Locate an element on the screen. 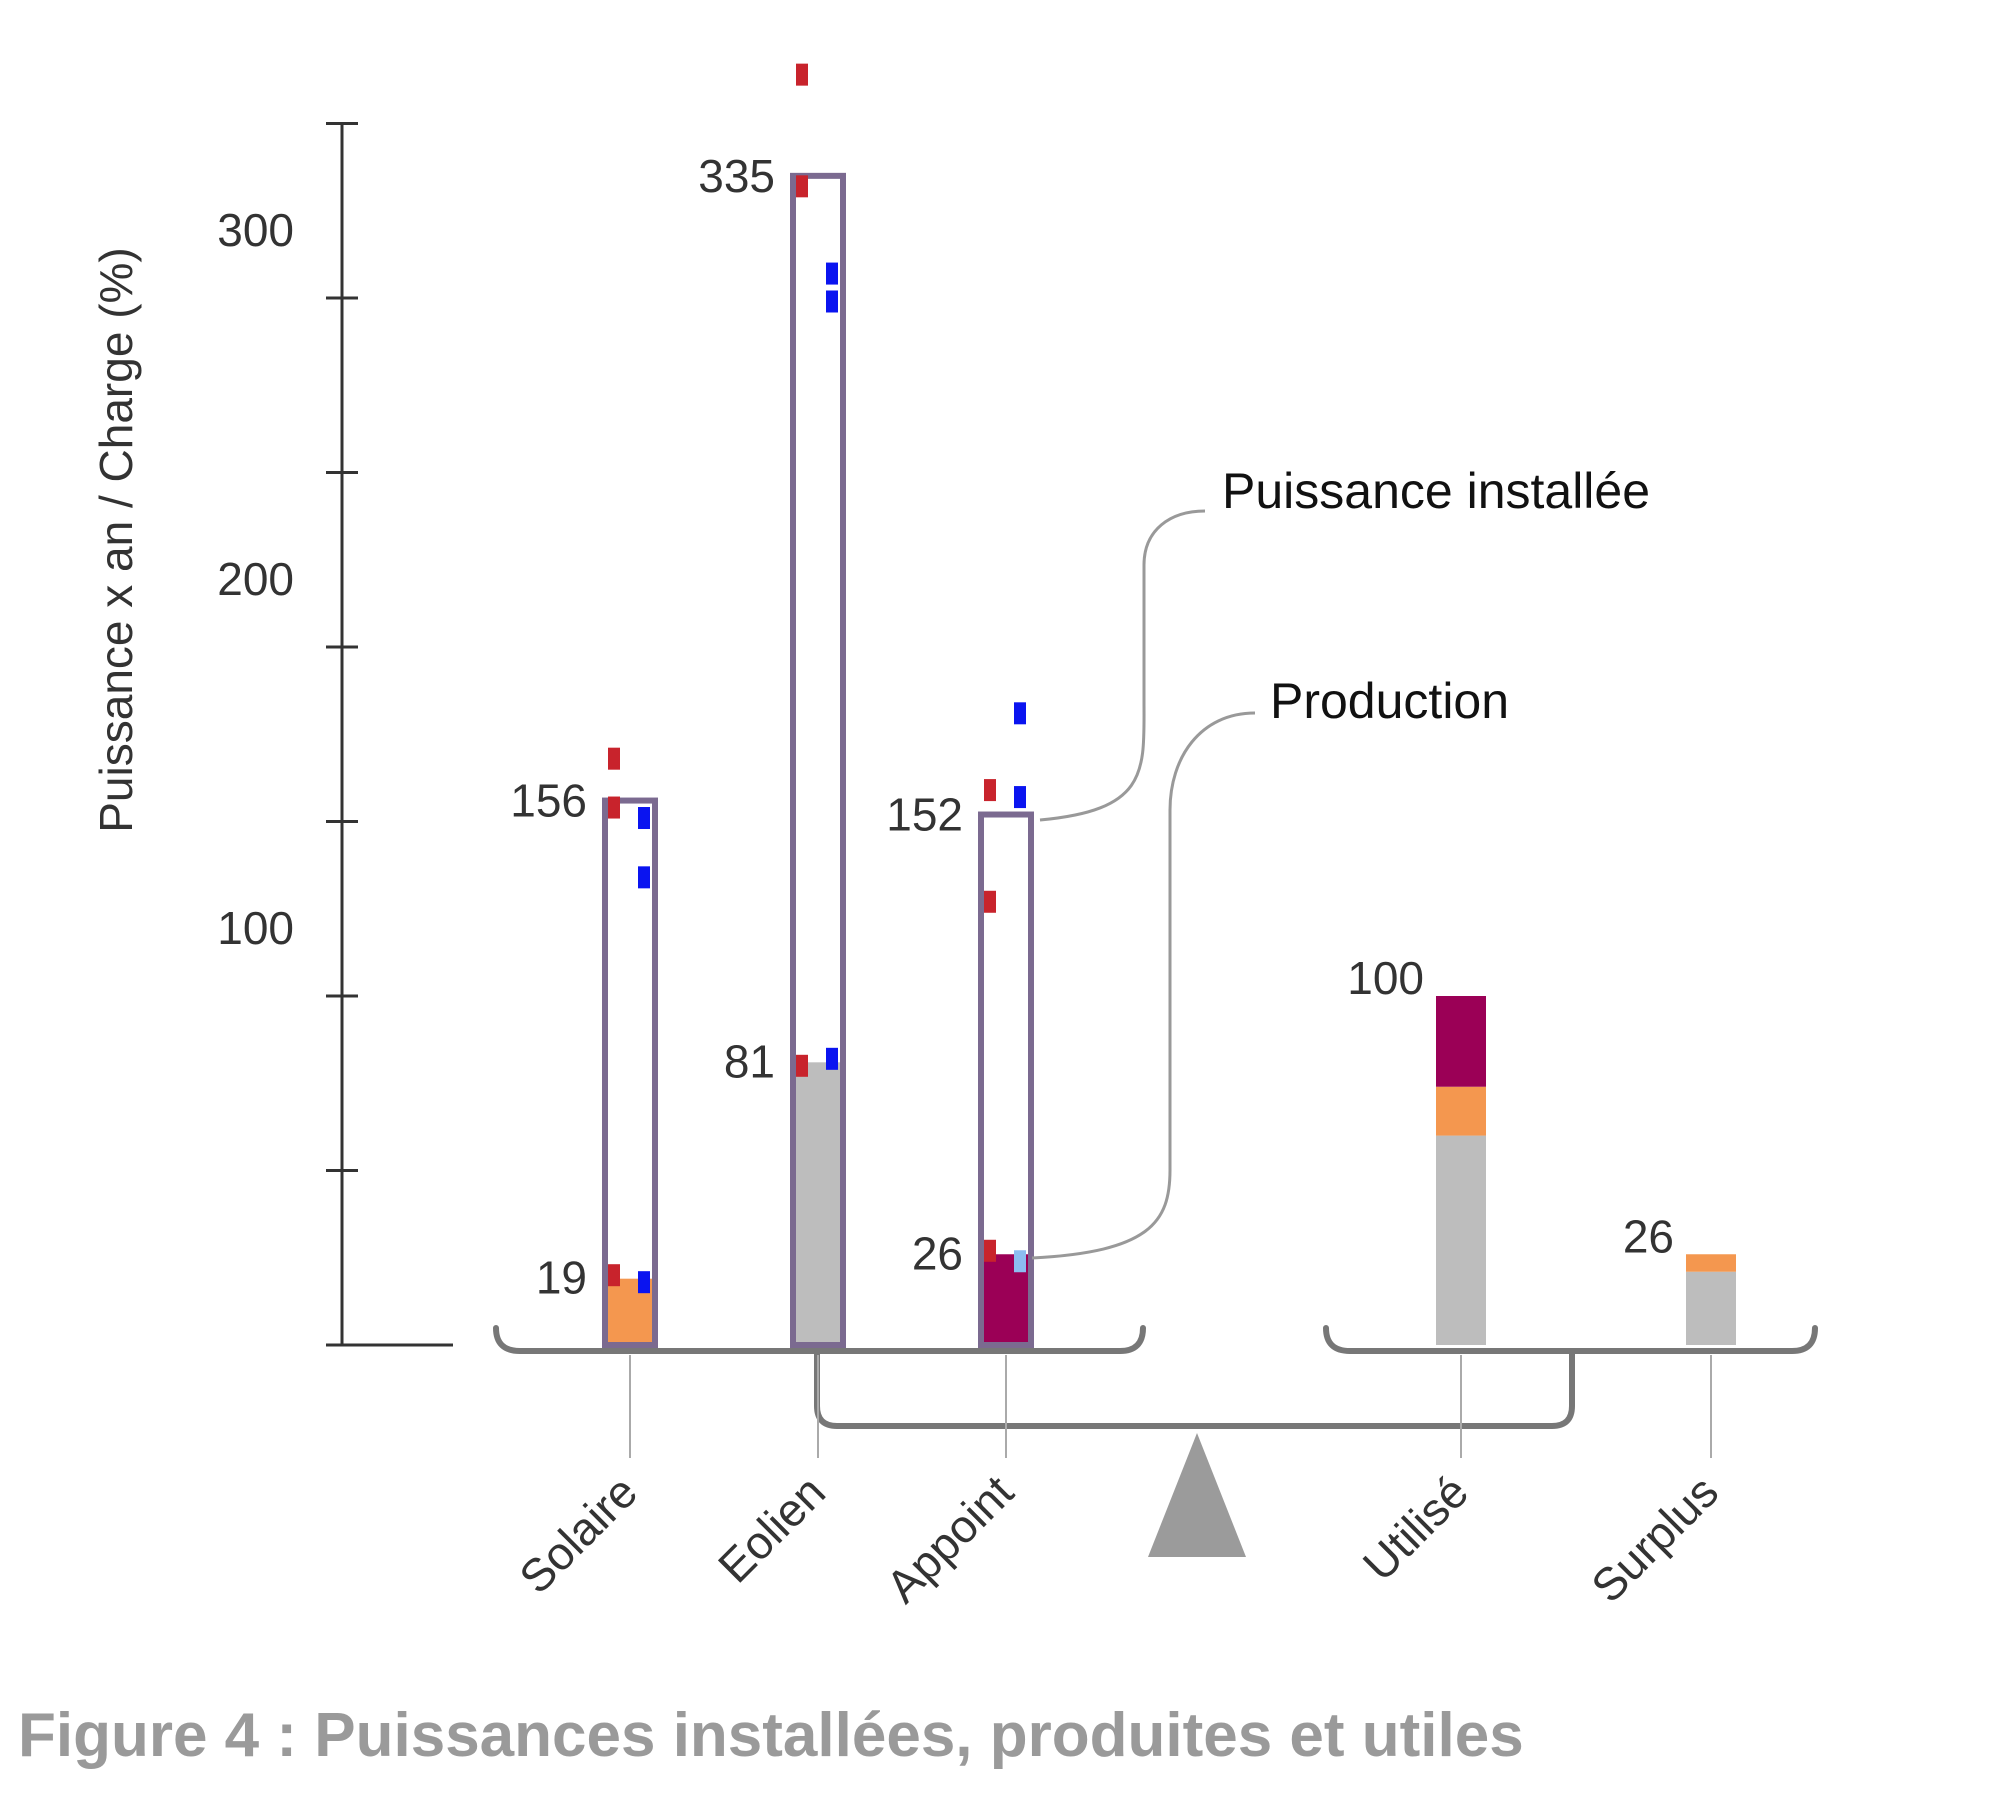 The width and height of the screenshot is (2000, 1808). y-axis: 100 200 300 is located at coordinates (335, 734).